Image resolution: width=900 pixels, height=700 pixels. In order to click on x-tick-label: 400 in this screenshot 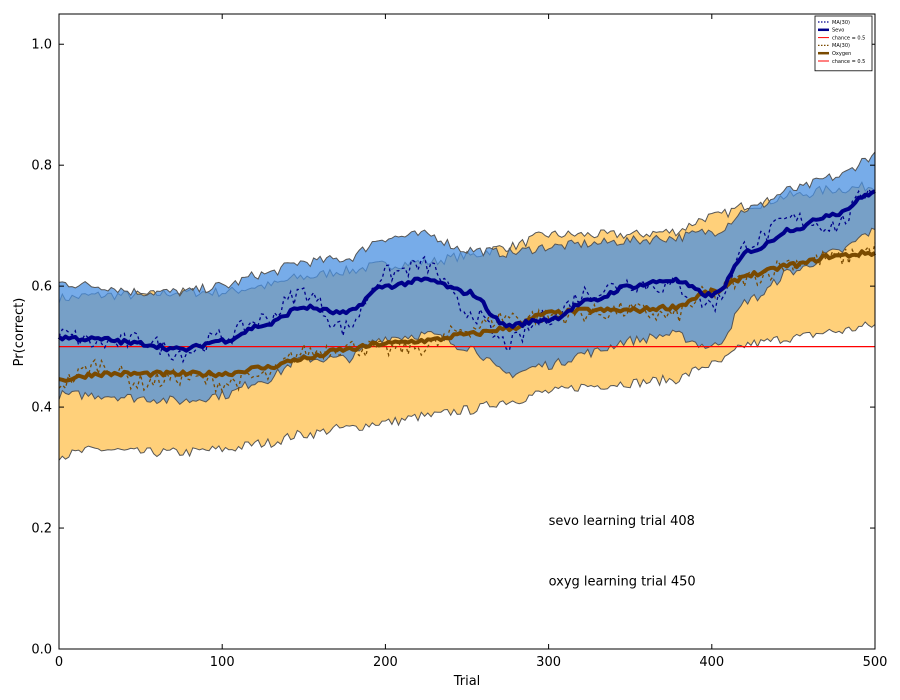, I will do `click(711, 662)`.